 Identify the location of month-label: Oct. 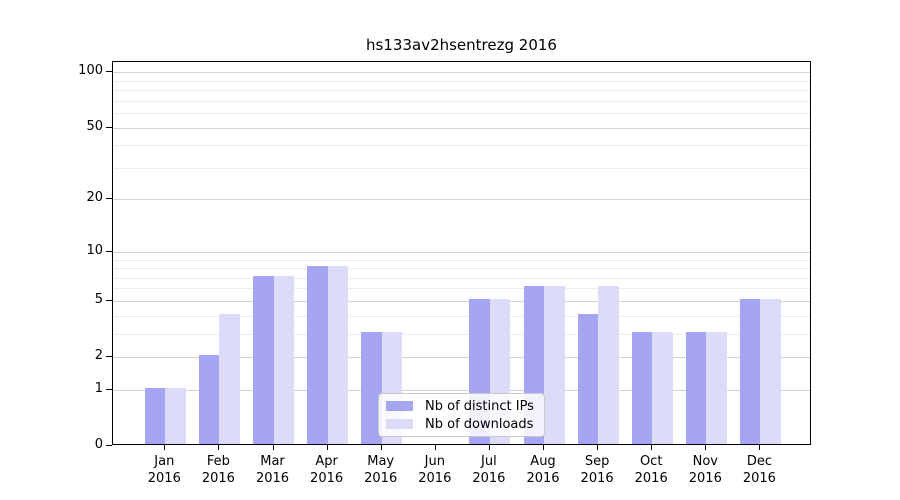
(651, 461).